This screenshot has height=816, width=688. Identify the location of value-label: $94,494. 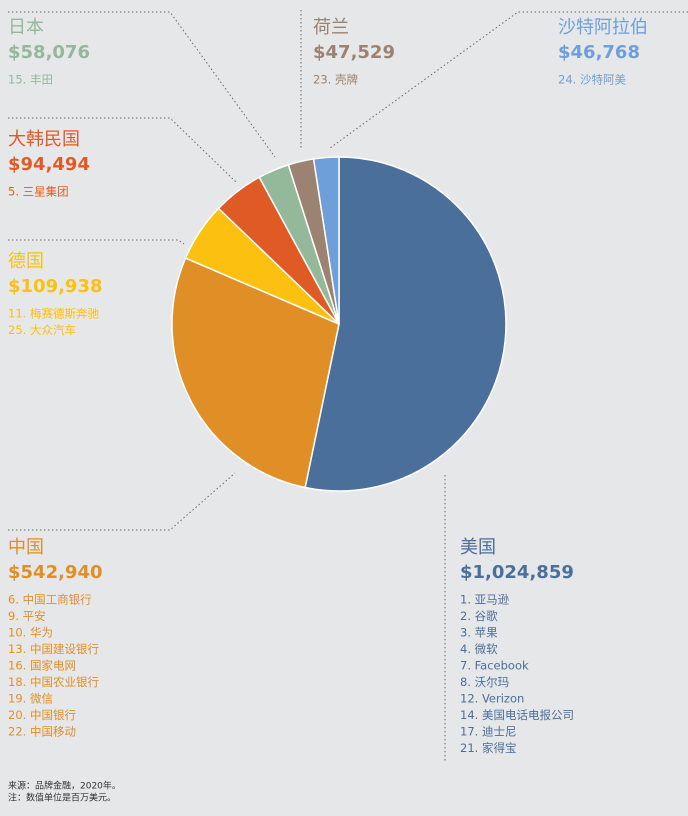
(49, 164).